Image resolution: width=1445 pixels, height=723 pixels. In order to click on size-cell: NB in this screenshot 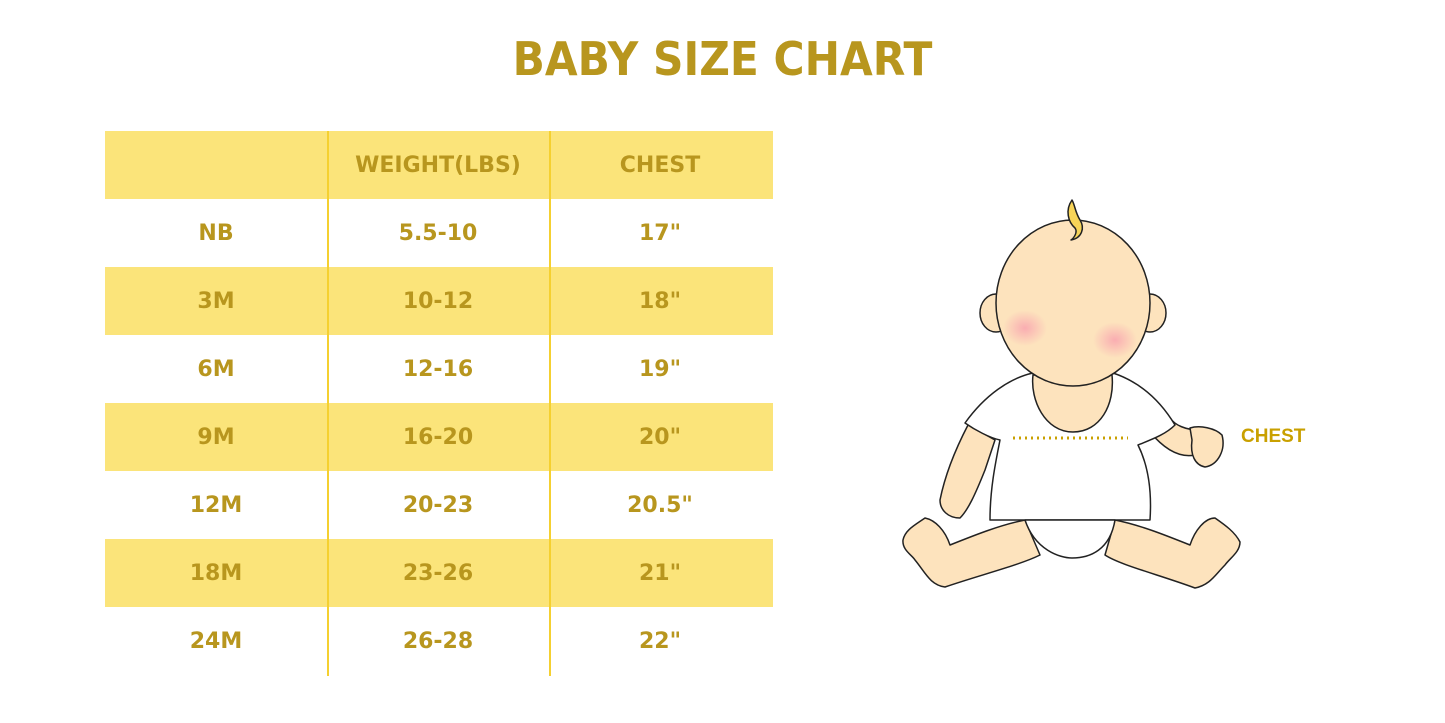, I will do `click(216, 233)`.